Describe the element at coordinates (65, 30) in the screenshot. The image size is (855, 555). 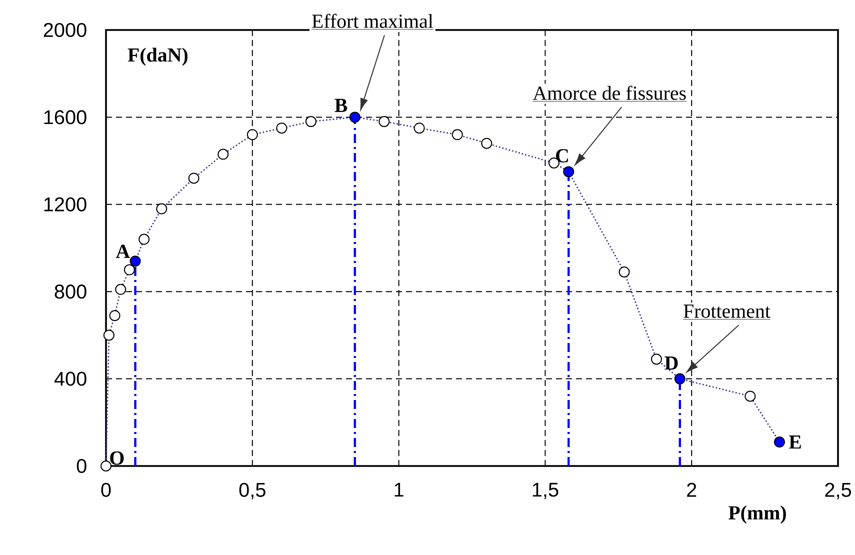
I see `y-tick-label: 2000` at that location.